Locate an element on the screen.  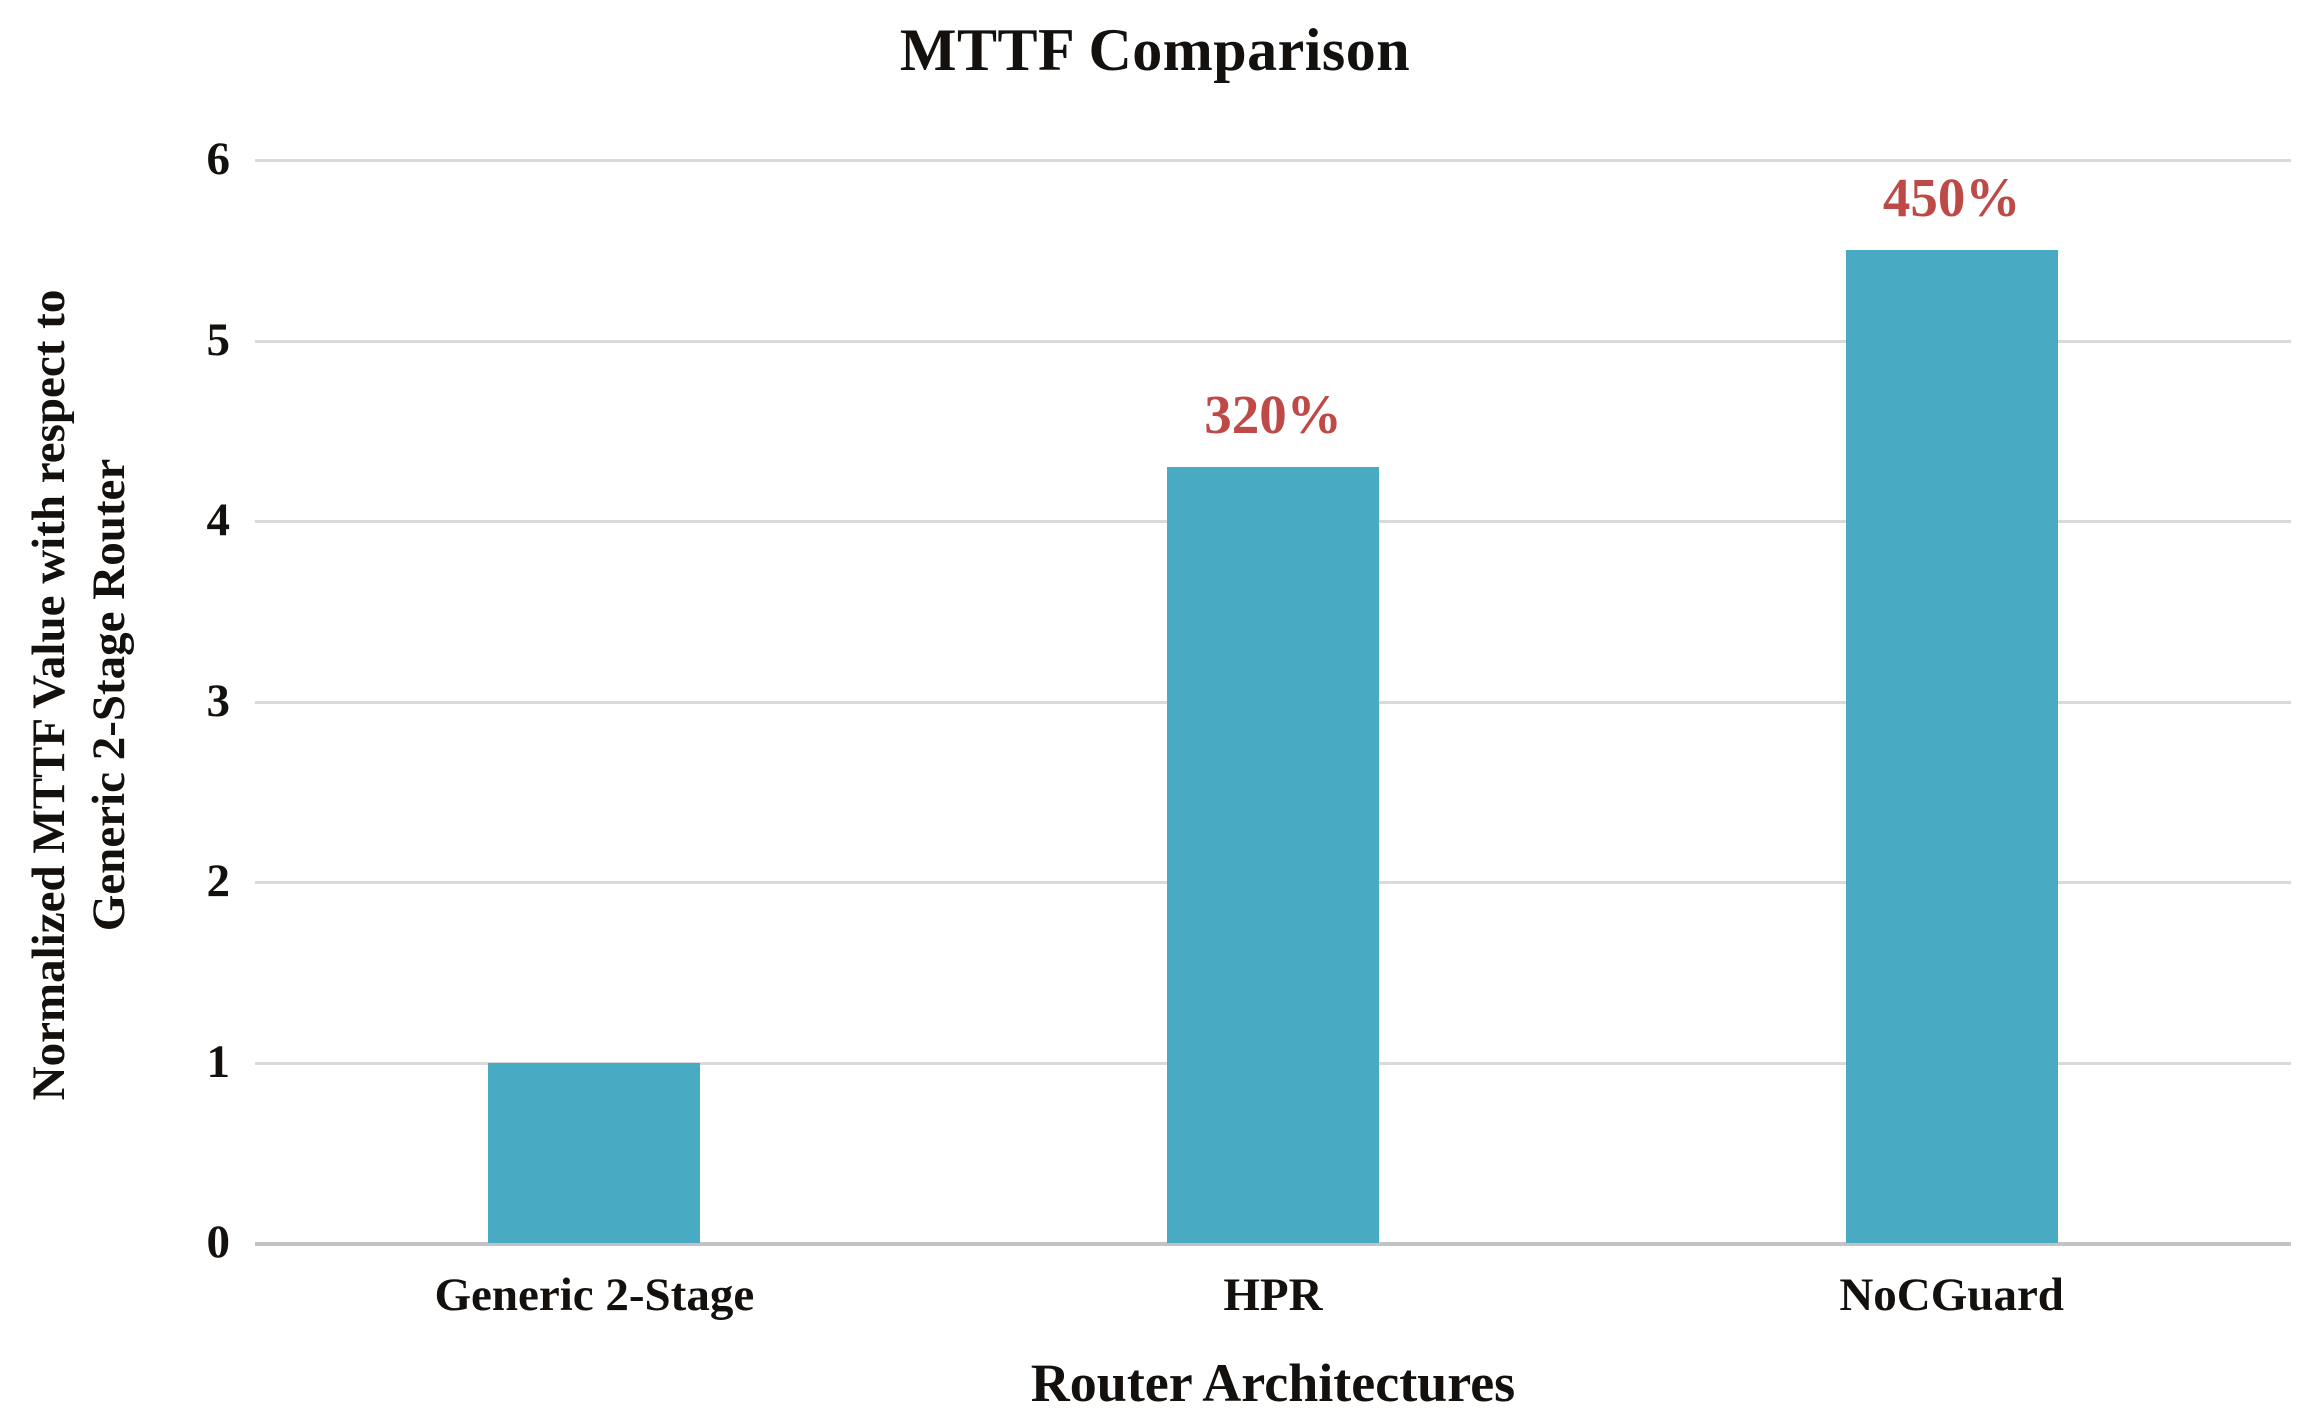
y-tick-label-2: 2 is located at coordinates (218, 881).